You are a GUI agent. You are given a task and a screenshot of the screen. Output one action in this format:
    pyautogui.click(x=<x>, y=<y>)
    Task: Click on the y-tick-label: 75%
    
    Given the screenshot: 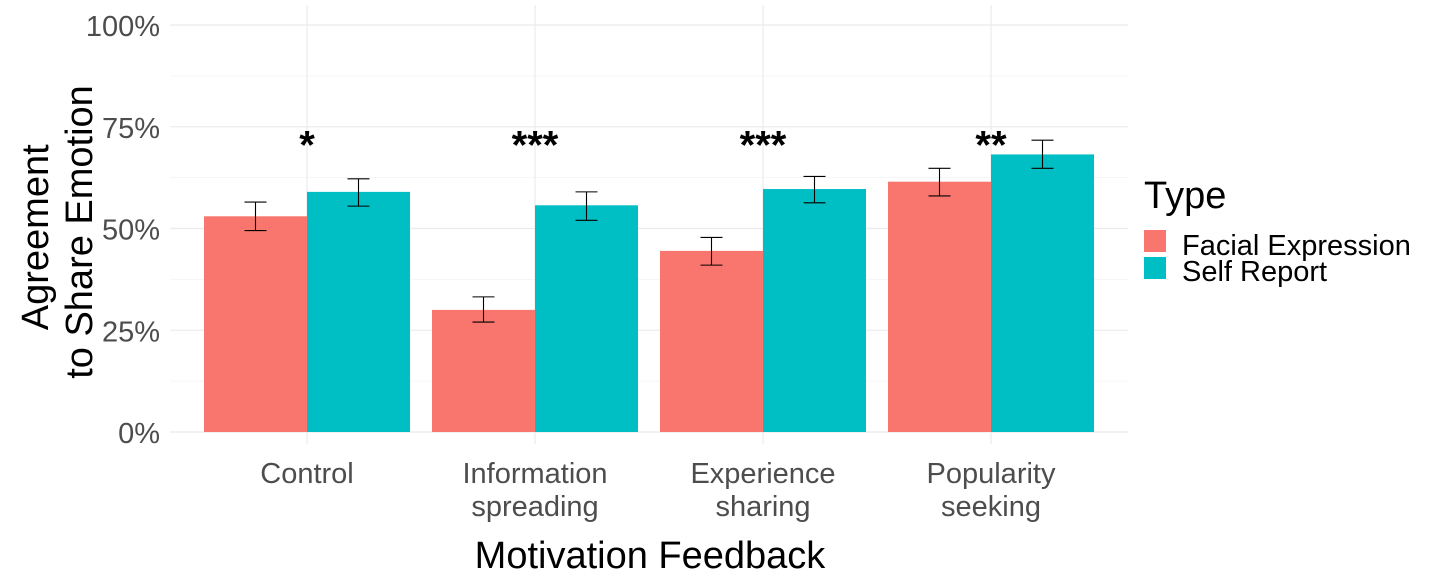 What is the action you would take?
    pyautogui.click(x=131, y=129)
    